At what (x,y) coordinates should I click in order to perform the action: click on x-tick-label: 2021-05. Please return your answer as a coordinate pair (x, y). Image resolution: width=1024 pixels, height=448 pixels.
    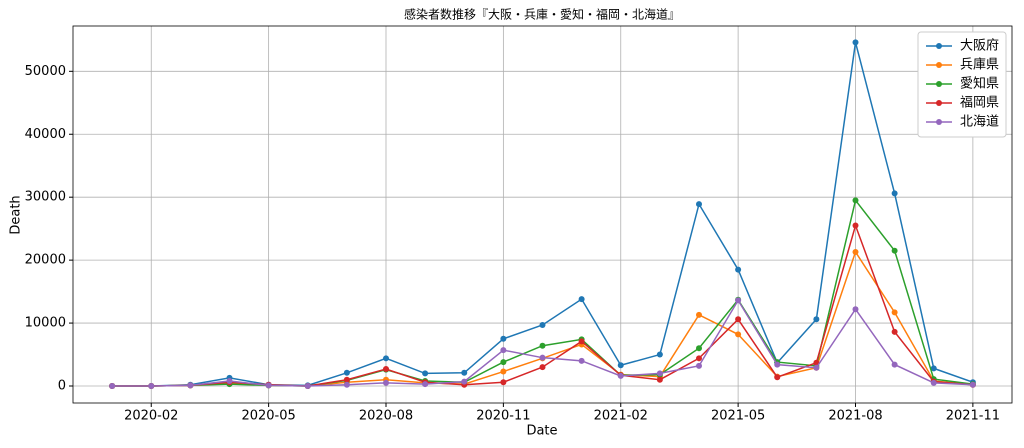
    Looking at the image, I should click on (738, 416).